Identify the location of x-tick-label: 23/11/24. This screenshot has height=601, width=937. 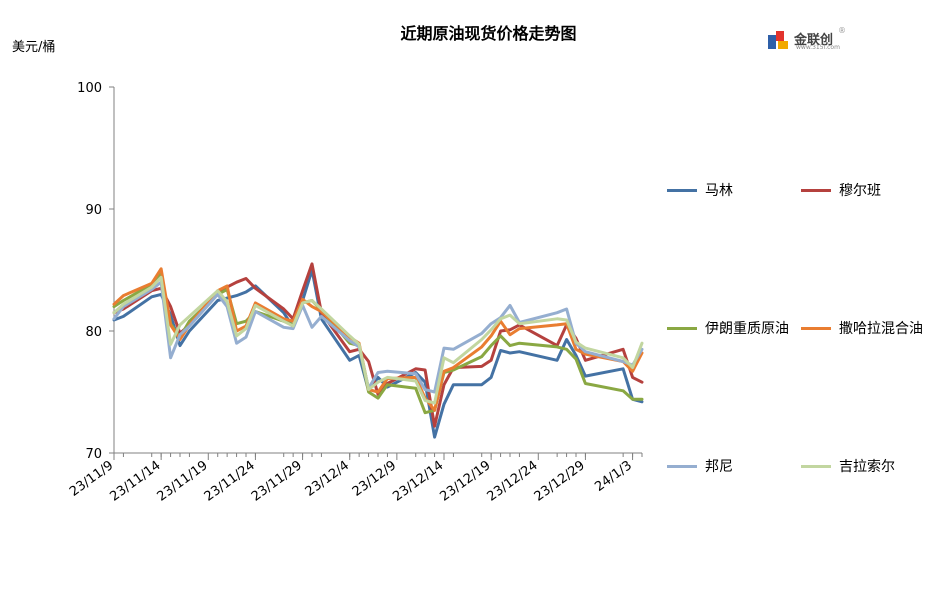
(230, 481).